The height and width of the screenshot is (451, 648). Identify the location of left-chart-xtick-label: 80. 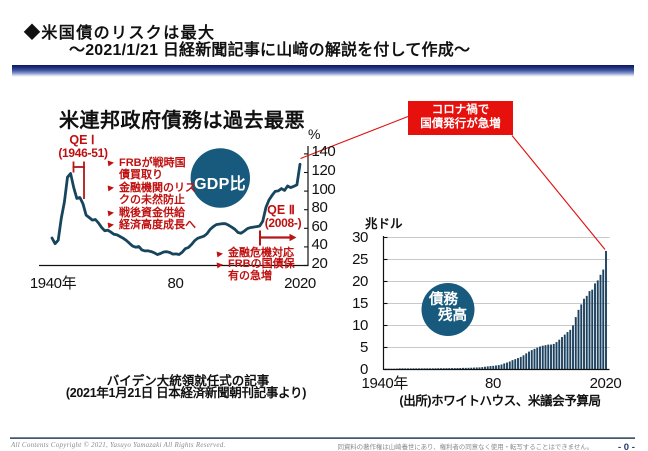
(175, 283).